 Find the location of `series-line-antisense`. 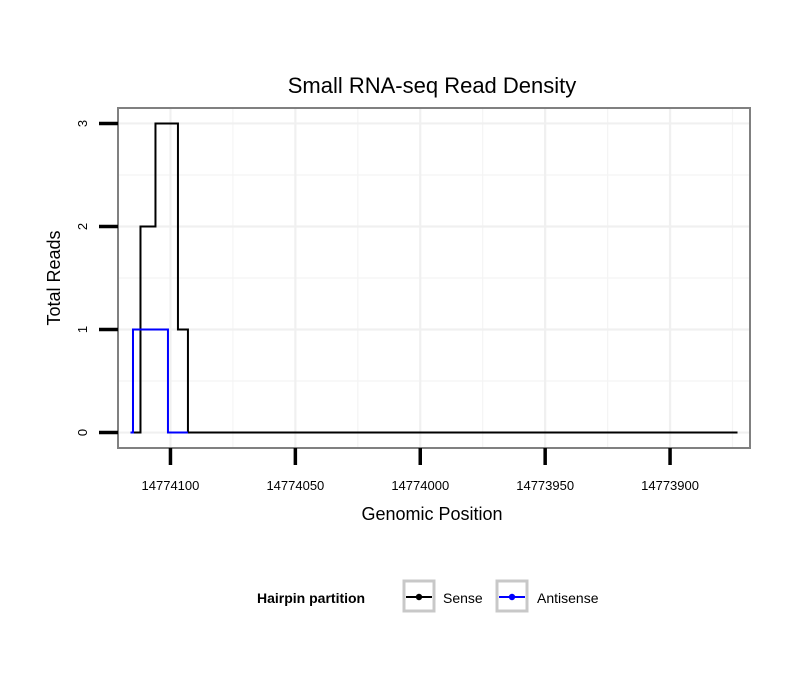

series-line-antisense is located at coordinates (159, 381).